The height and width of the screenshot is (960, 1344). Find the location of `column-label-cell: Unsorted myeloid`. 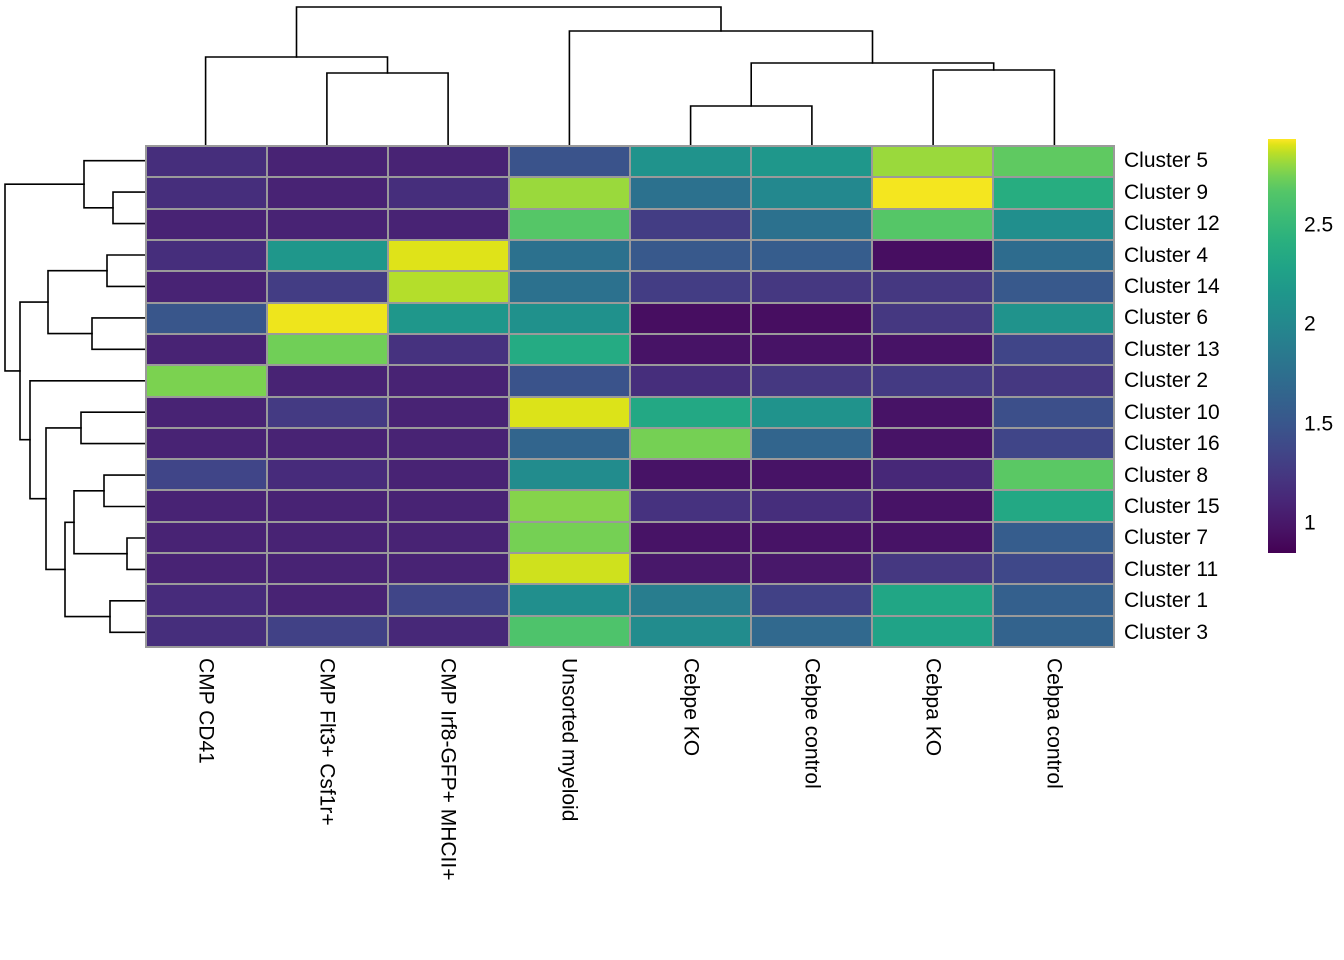

column-label-cell: Unsorted myeloid is located at coordinates (569, 804).